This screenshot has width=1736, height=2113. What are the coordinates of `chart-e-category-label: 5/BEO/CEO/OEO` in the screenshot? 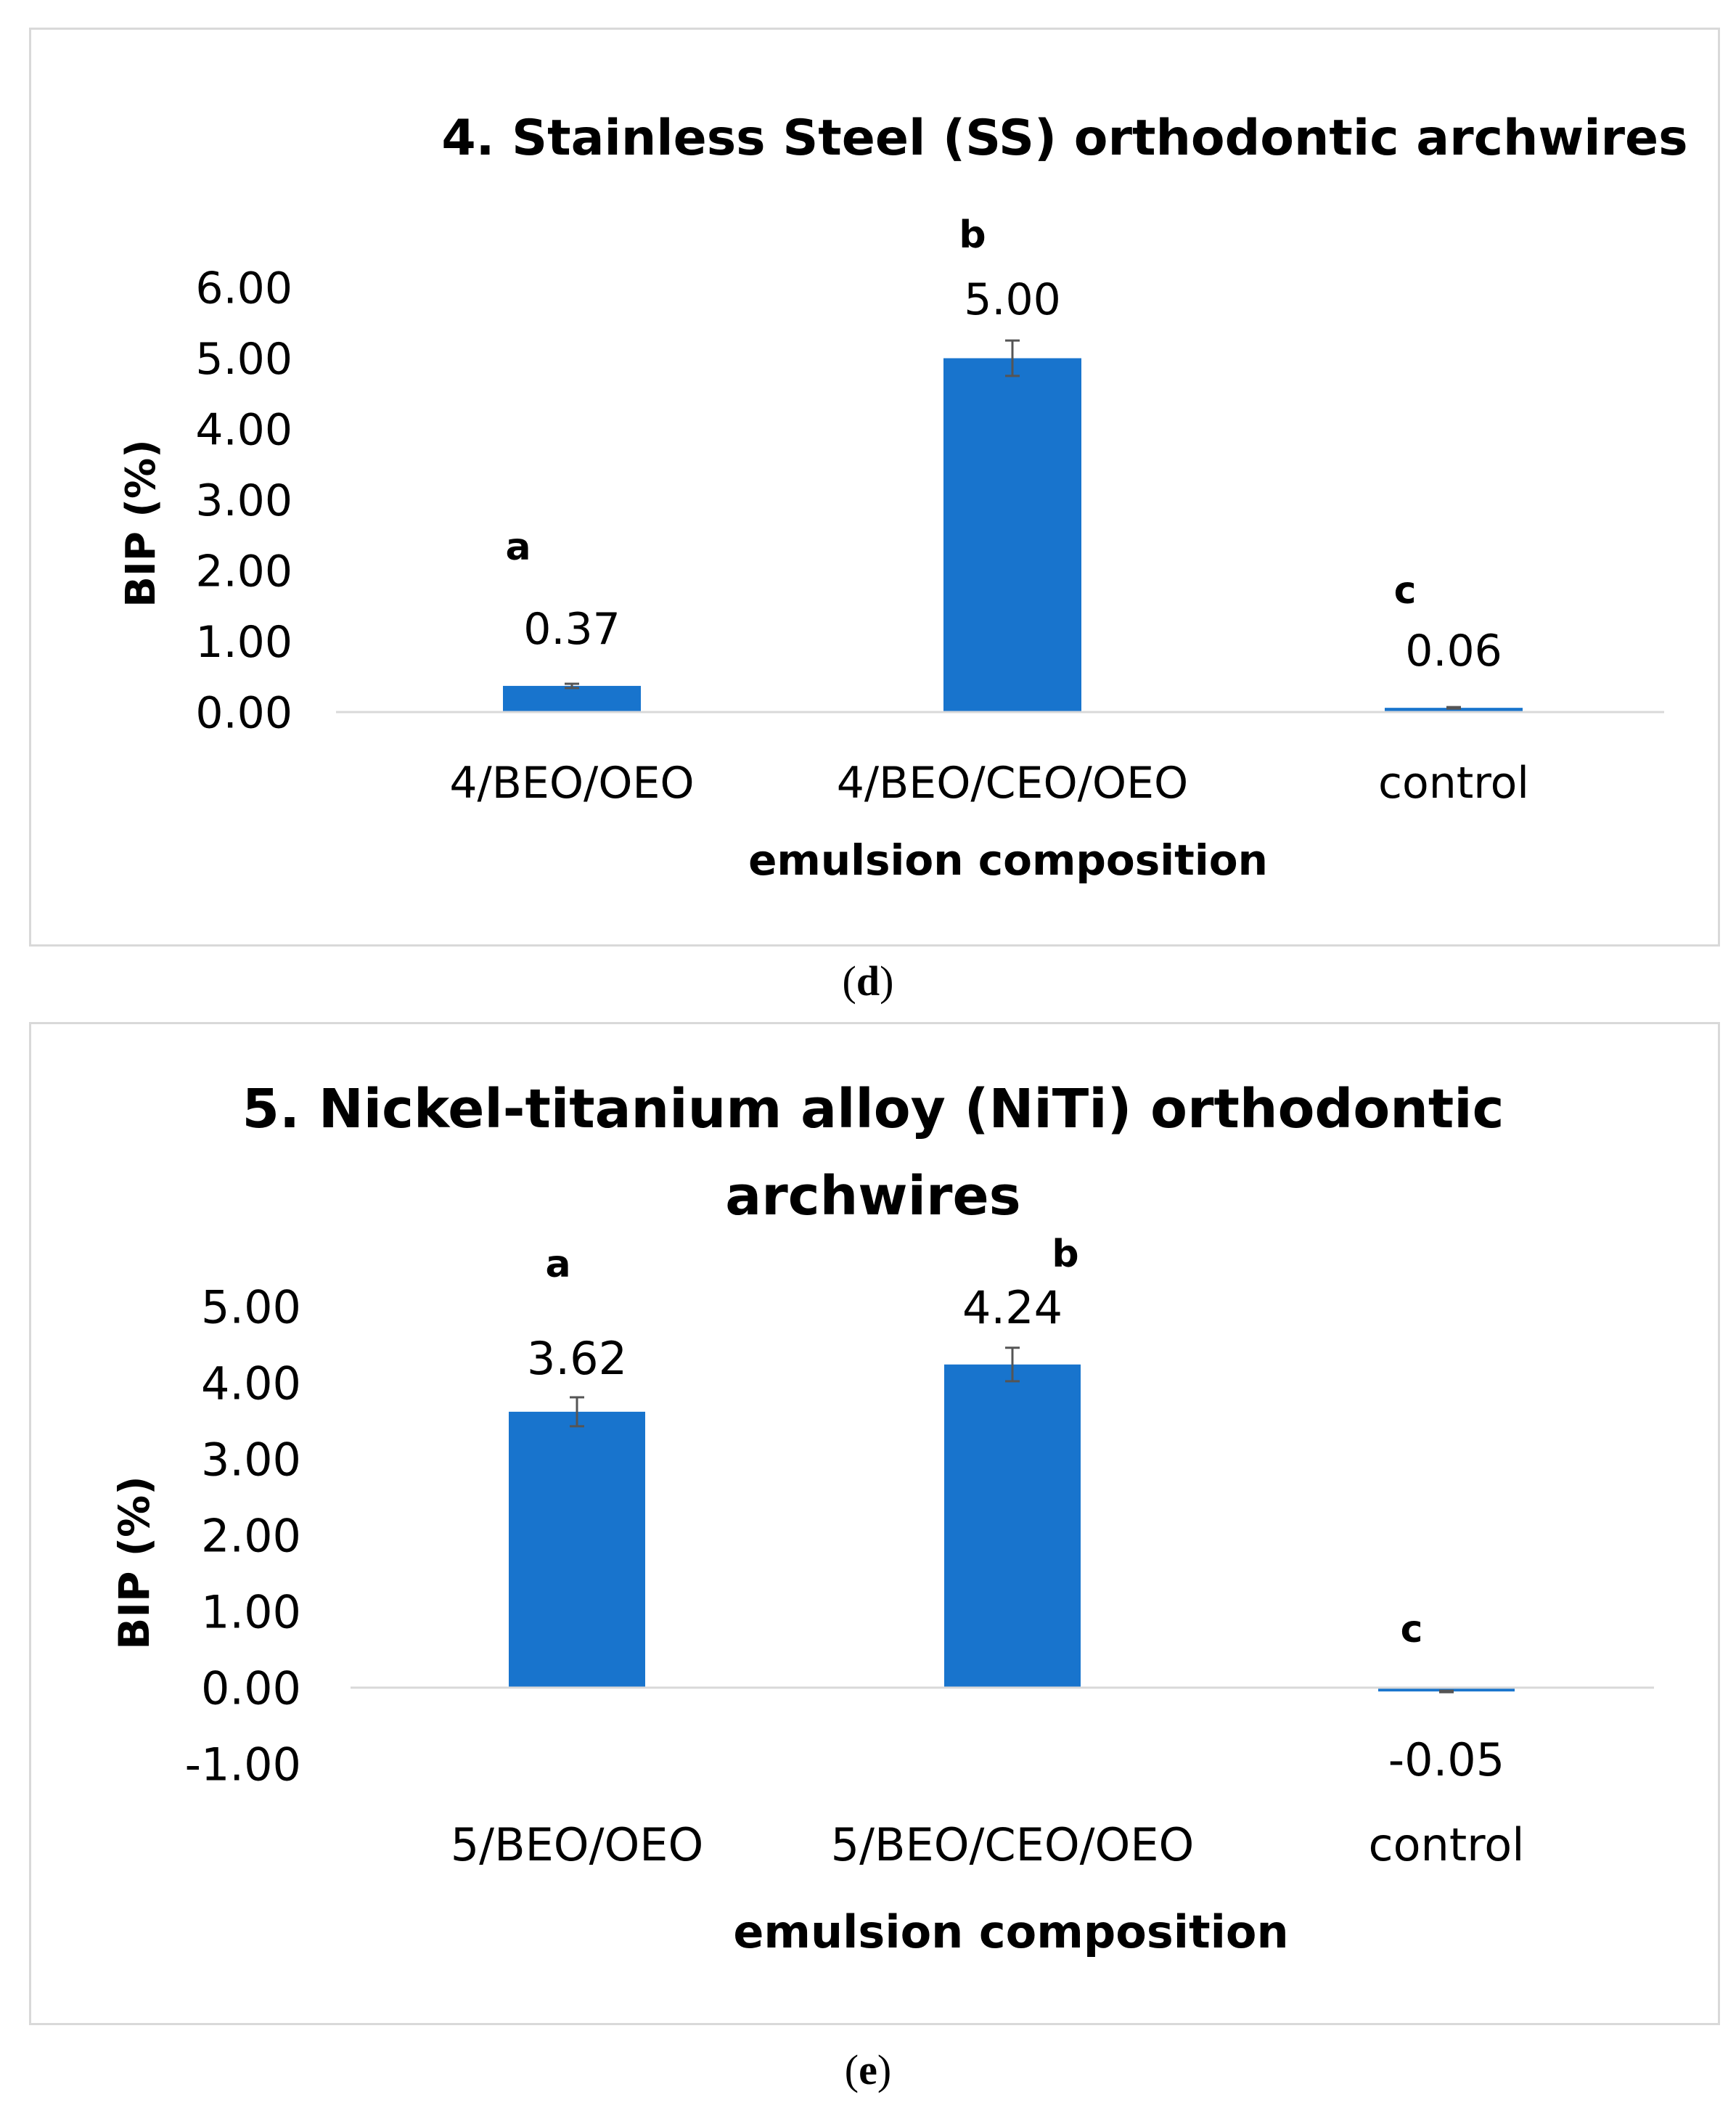 It's located at (1013, 1844).